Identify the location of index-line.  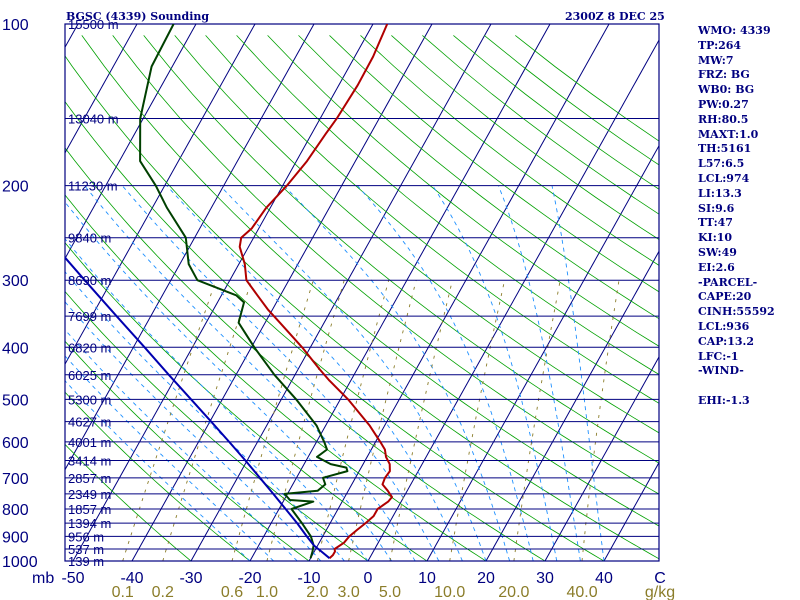
(748, 386).